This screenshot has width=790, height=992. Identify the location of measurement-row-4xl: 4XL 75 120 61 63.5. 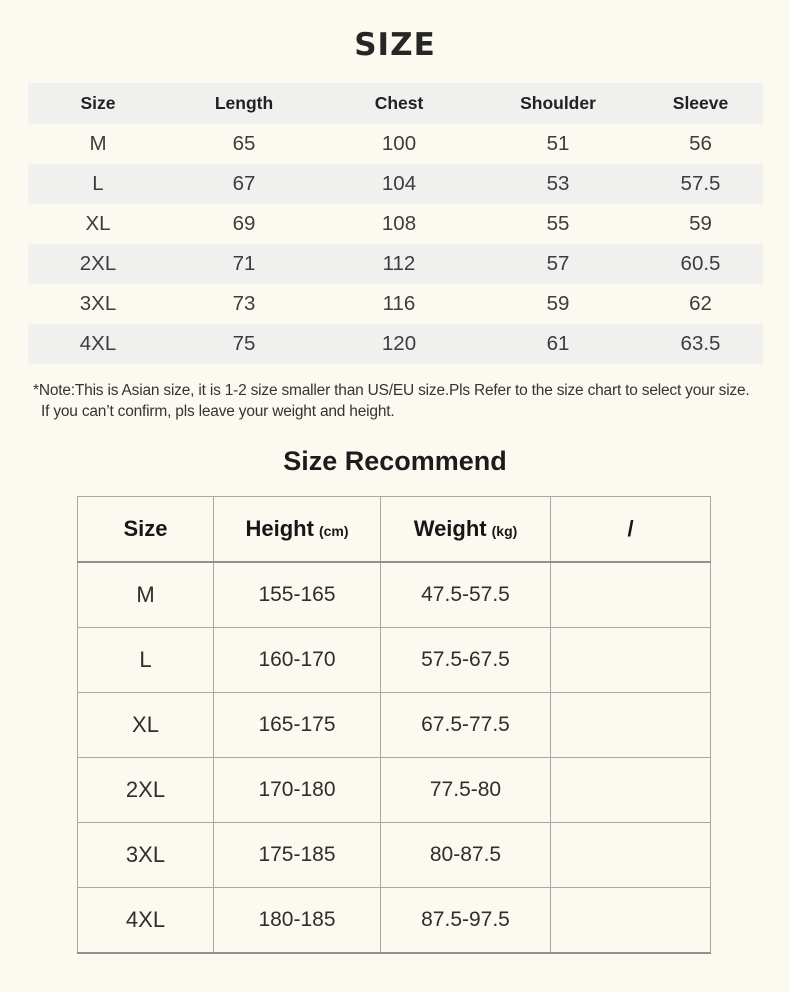
(395, 344).